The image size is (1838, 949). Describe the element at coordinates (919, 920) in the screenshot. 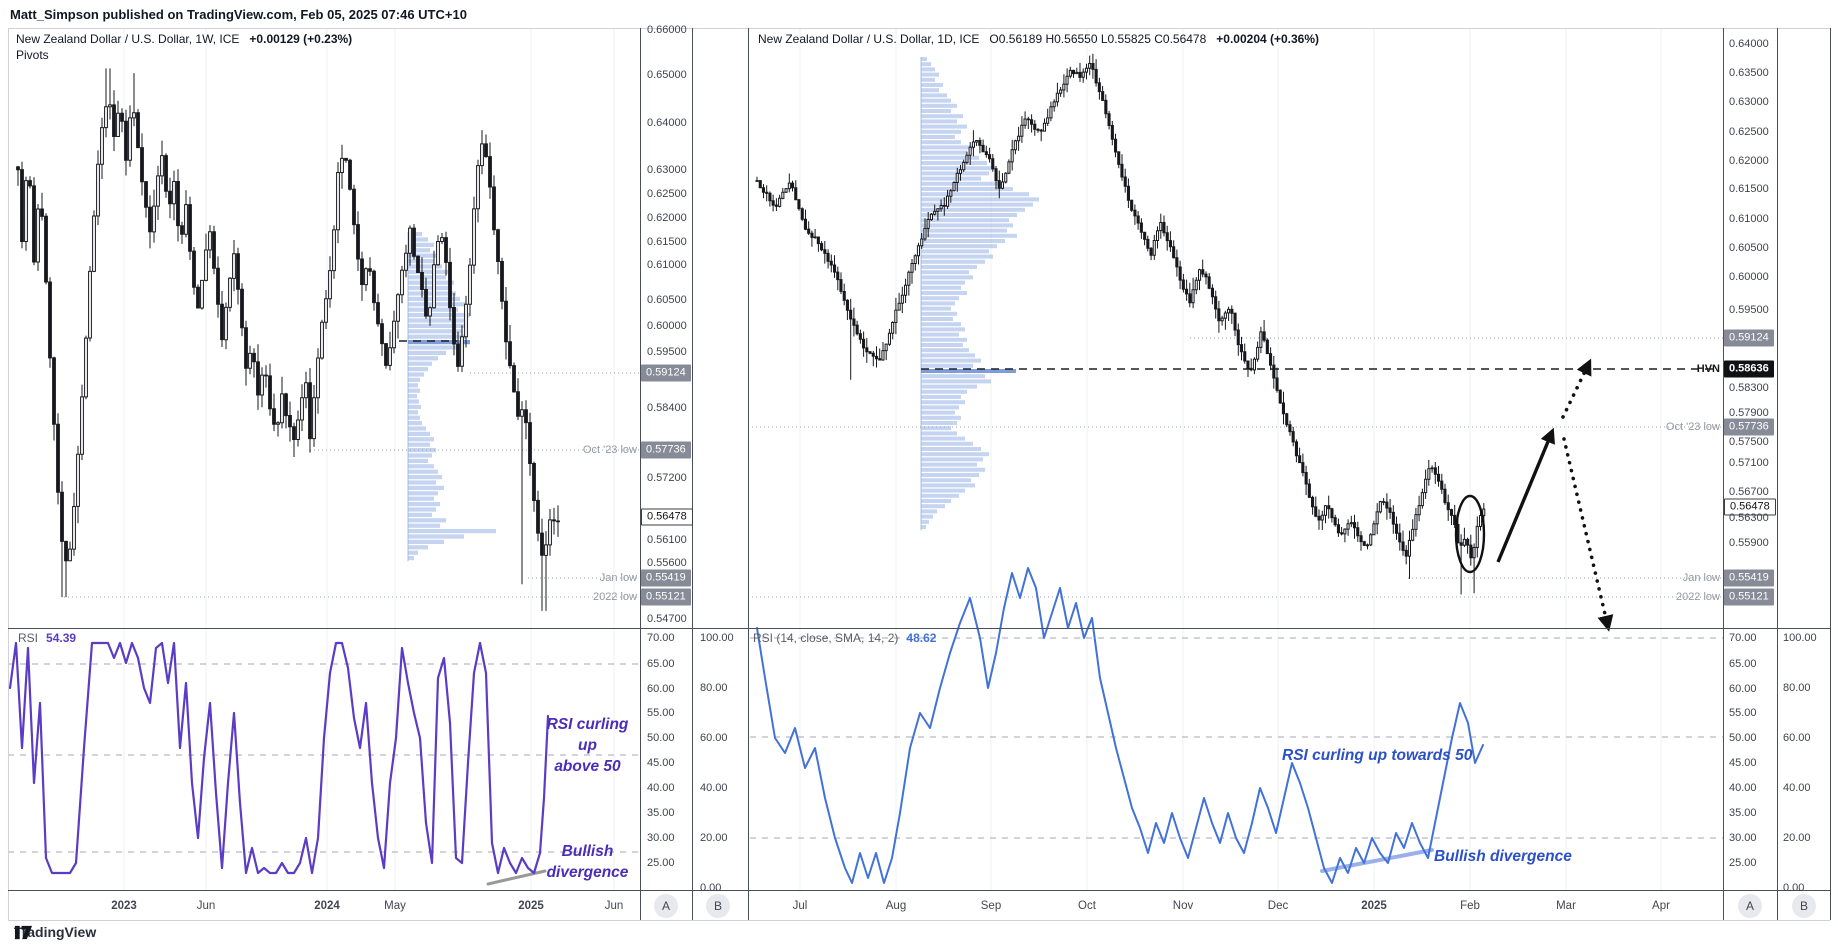

I see `frame-bottom` at that location.